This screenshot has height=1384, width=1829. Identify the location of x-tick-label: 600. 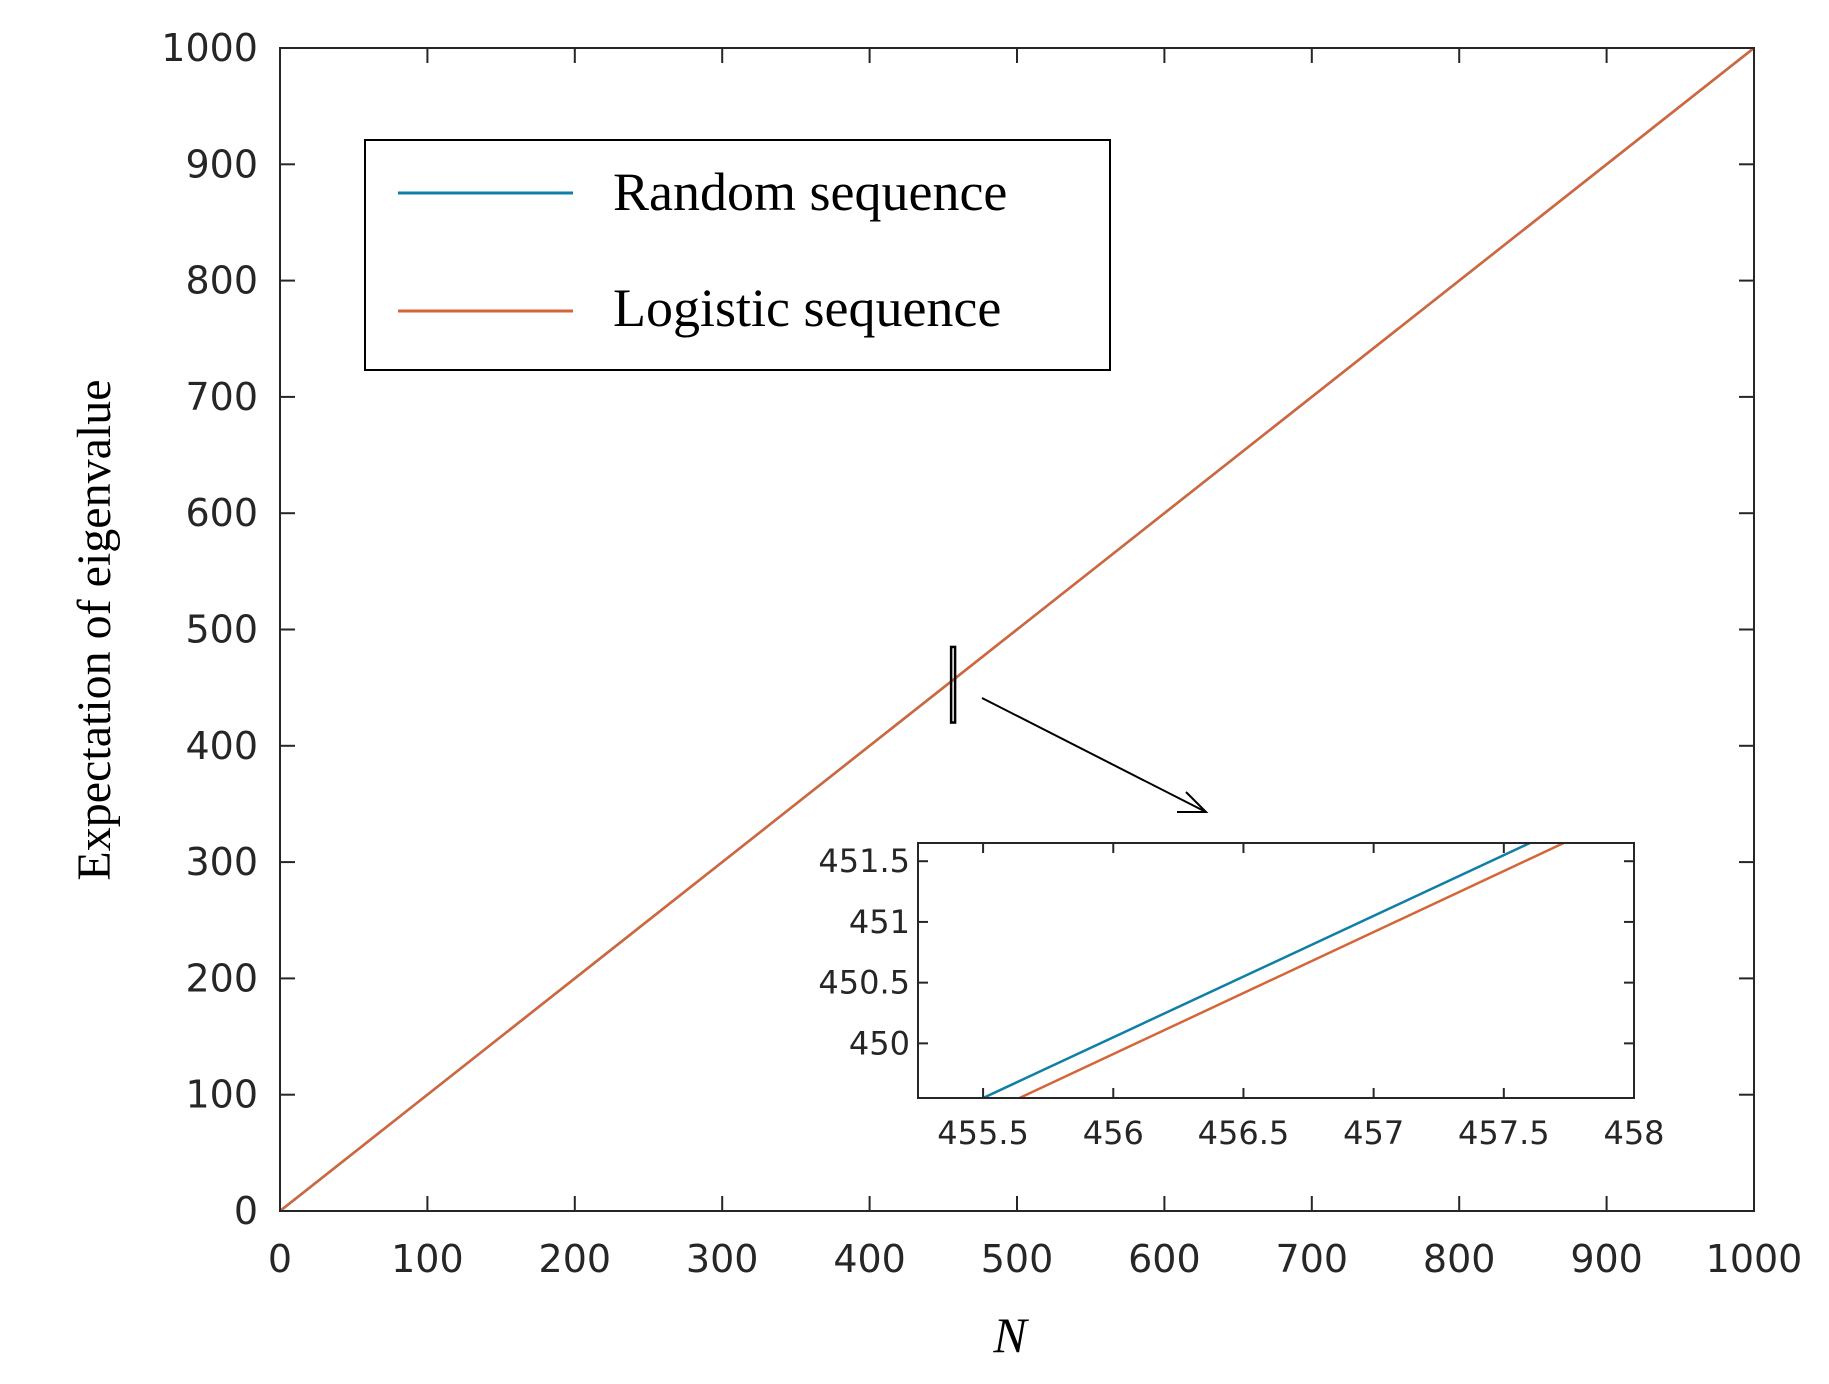
(1164, 1259).